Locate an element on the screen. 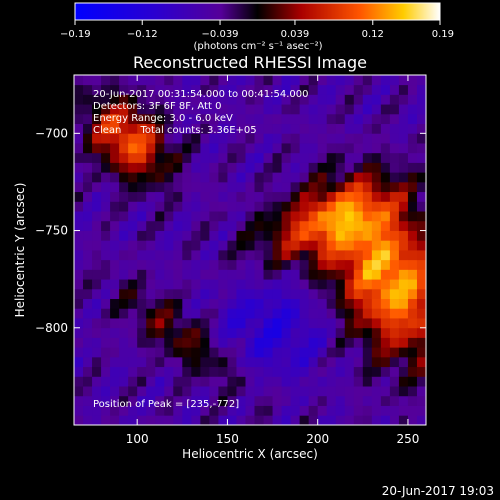  y-axis-label: Heliocentric Y (arcsec) is located at coordinates (20, 250).